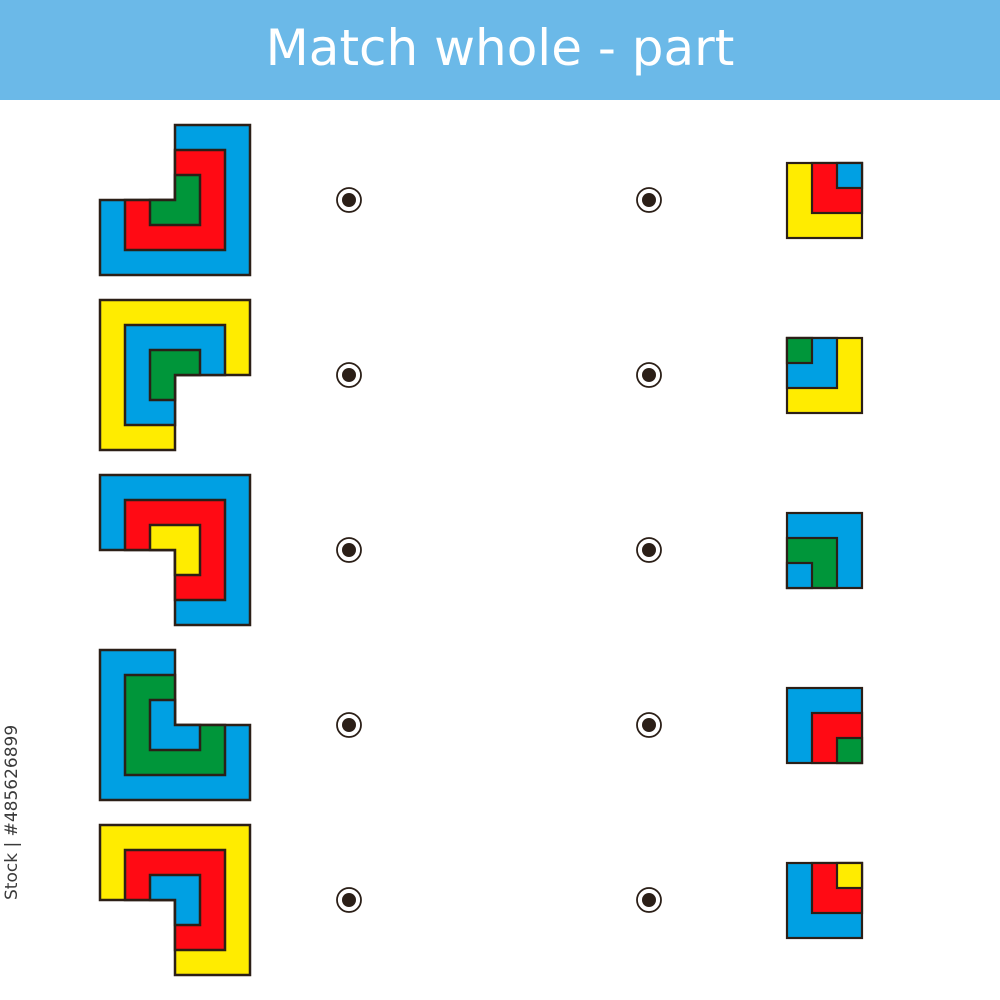 The image size is (1000, 1000). I want to click on header-banner: Match whole - part, so click(500, 50).